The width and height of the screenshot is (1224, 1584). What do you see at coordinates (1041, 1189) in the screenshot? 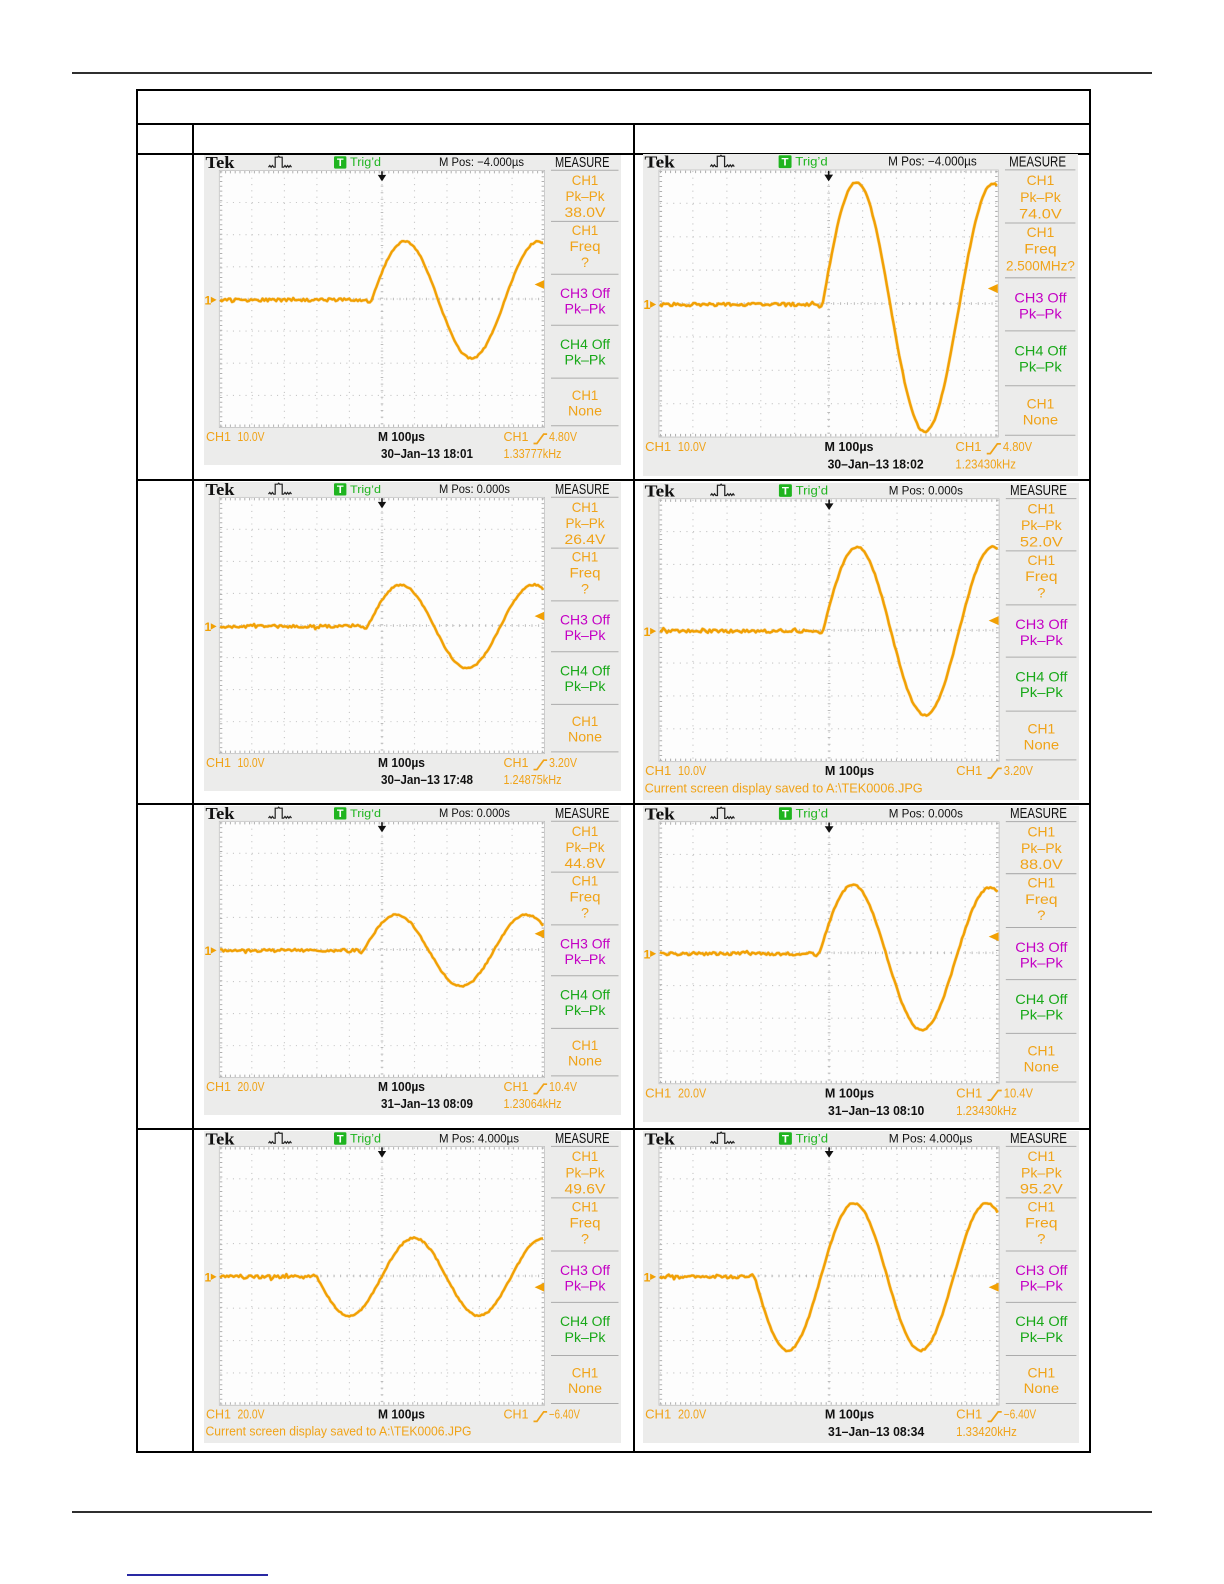
I see `svg-text: 95.2V` at bounding box center [1041, 1189].